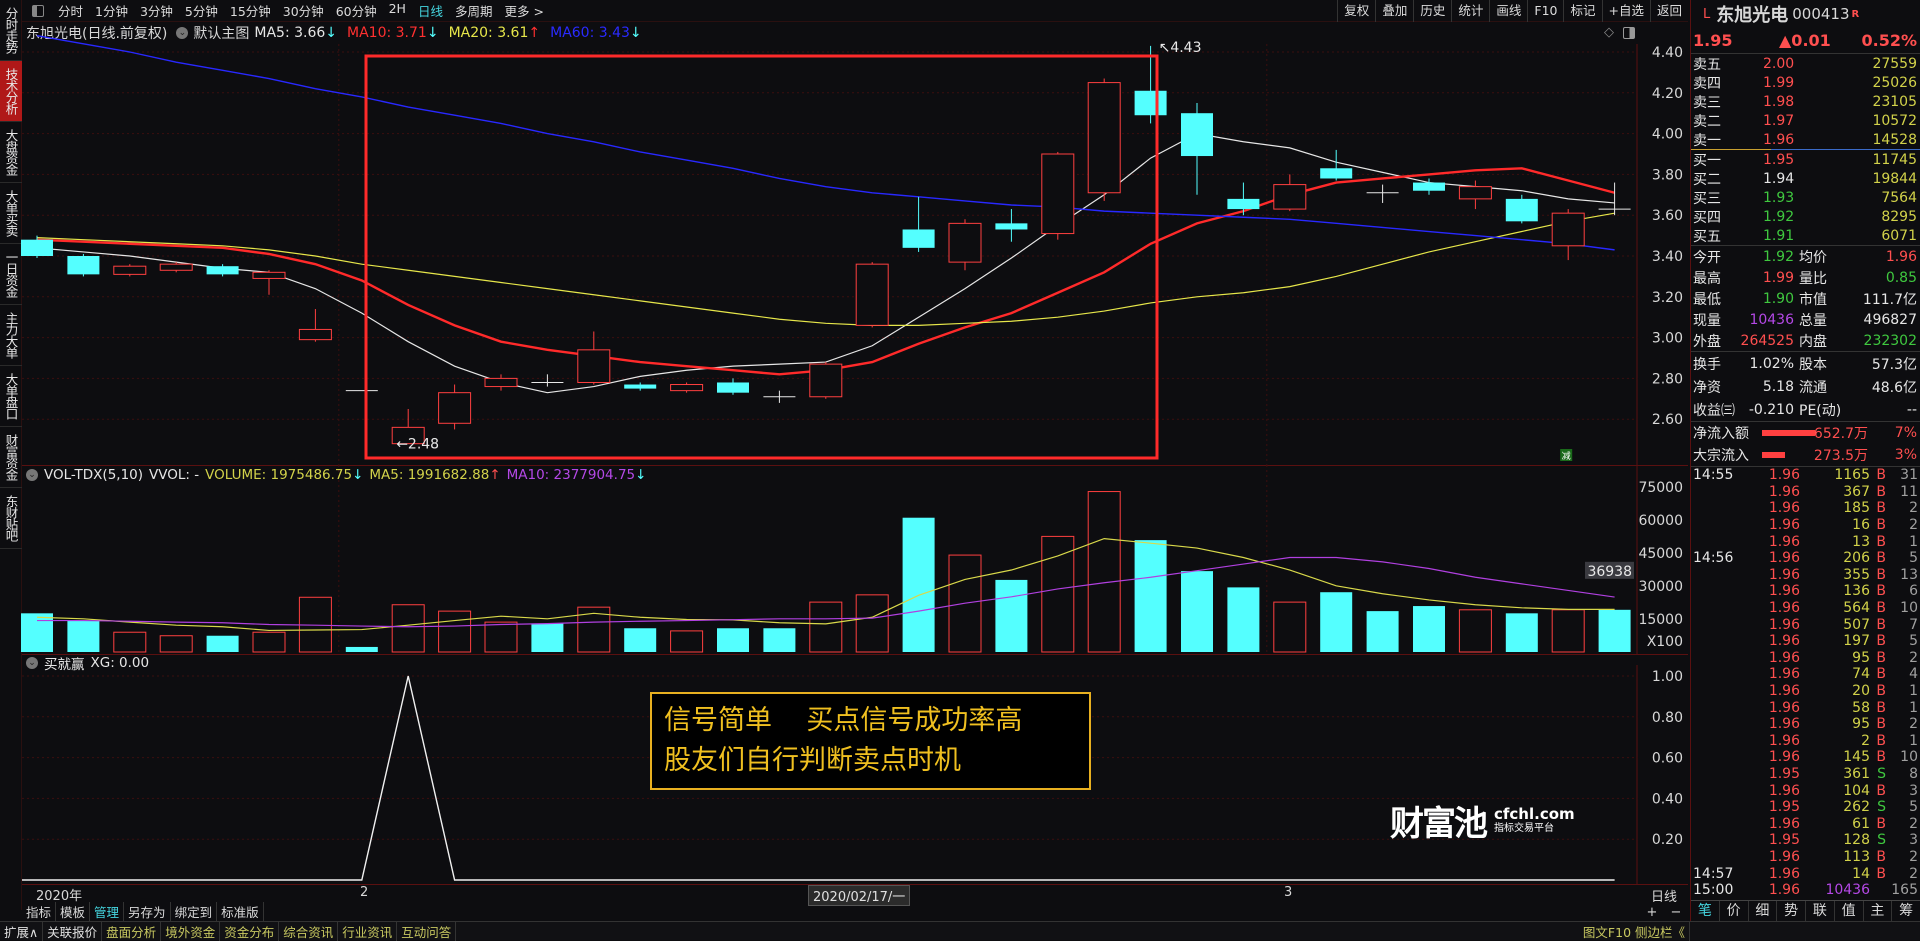 The height and width of the screenshot is (941, 1920). What do you see at coordinates (156, 10) in the screenshot?
I see `period-tab: 3分钟` at bounding box center [156, 10].